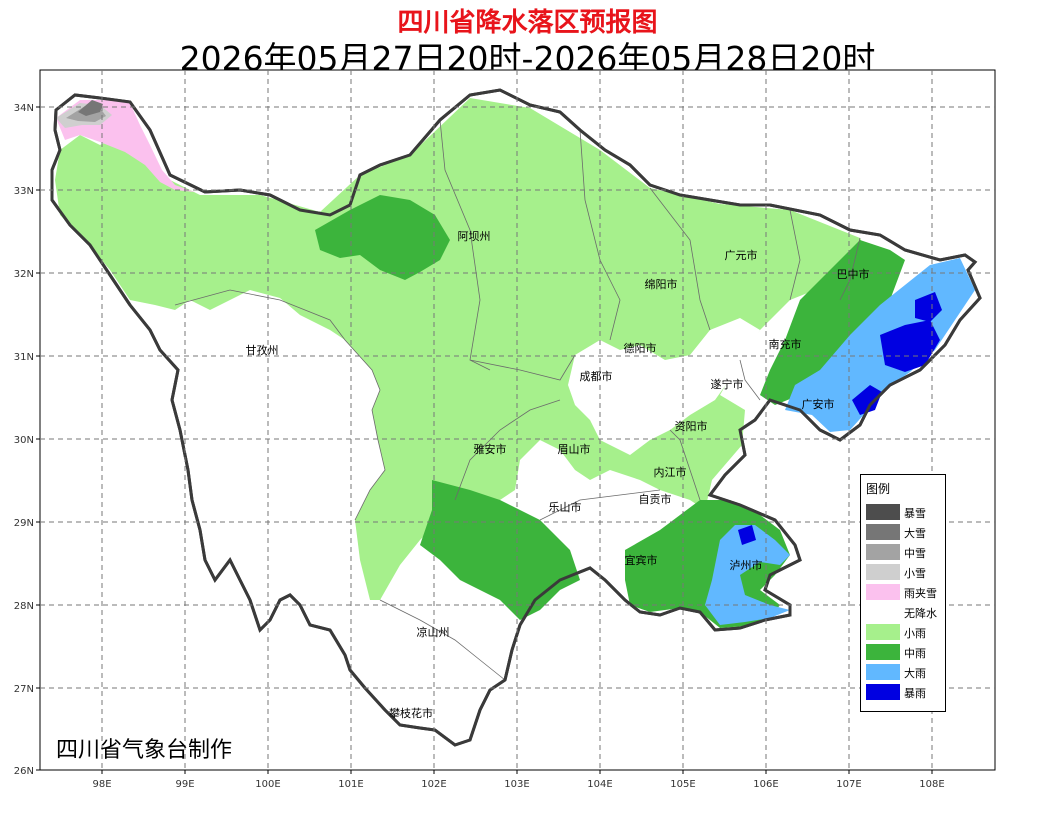 This screenshot has width=1055, height=821. I want to click on latitude-label: 31N, so click(24, 357).